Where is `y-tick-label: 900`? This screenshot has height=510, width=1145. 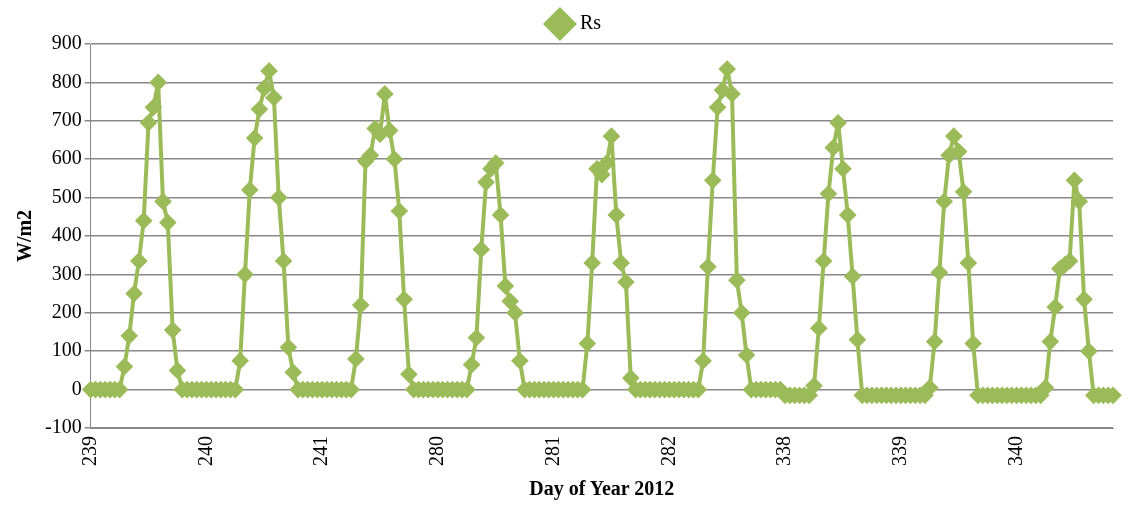
y-tick-label: 900 is located at coordinates (66, 42).